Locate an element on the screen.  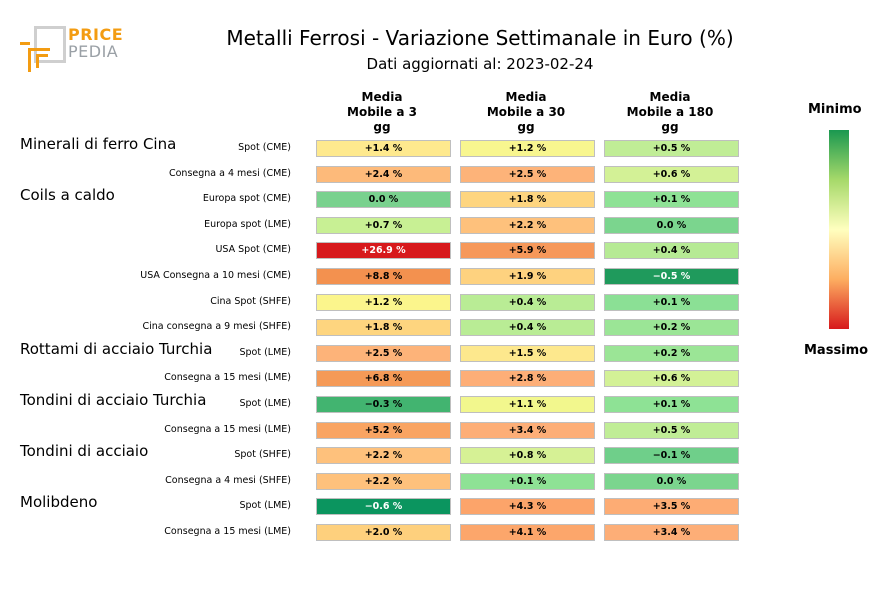
heatmap-cell: +0.8 % is located at coordinates (527, 456).